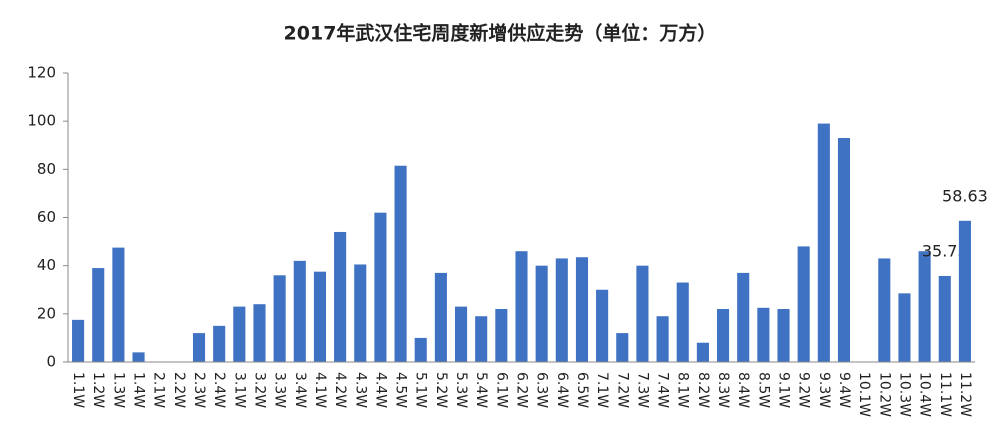  I want to click on y-tick-label: 0, so click(51, 362).